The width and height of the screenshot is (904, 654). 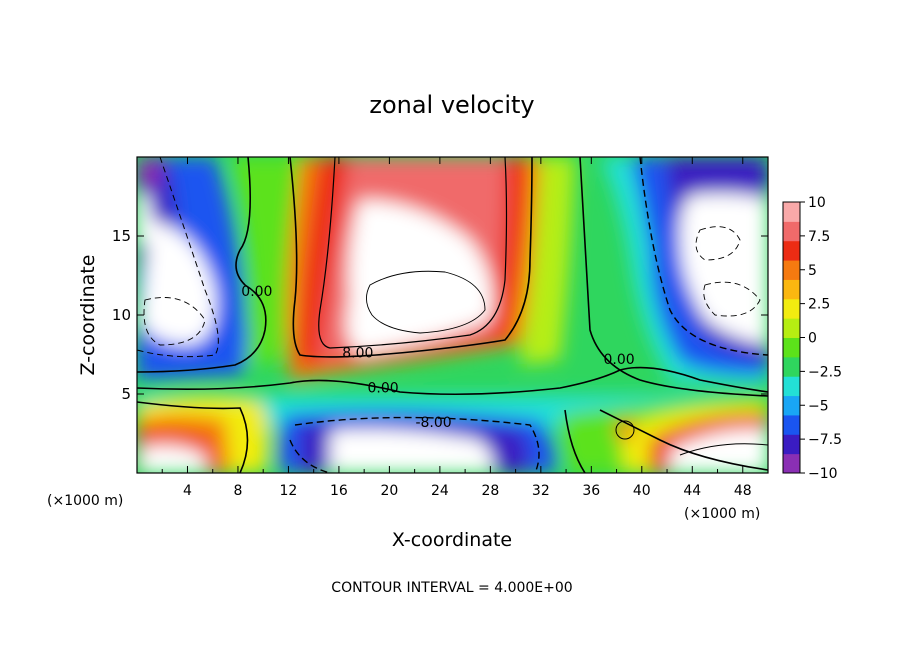 I want to click on colorbar: 10 7.5 5 2.5 0 −2.5 −5 −7.5 −10, so click(x=812, y=338).